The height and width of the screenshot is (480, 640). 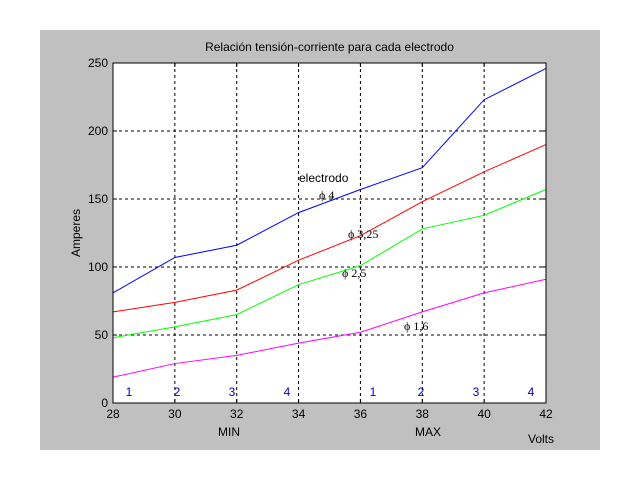 I want to click on annotation-max: MAX, so click(x=428, y=432).